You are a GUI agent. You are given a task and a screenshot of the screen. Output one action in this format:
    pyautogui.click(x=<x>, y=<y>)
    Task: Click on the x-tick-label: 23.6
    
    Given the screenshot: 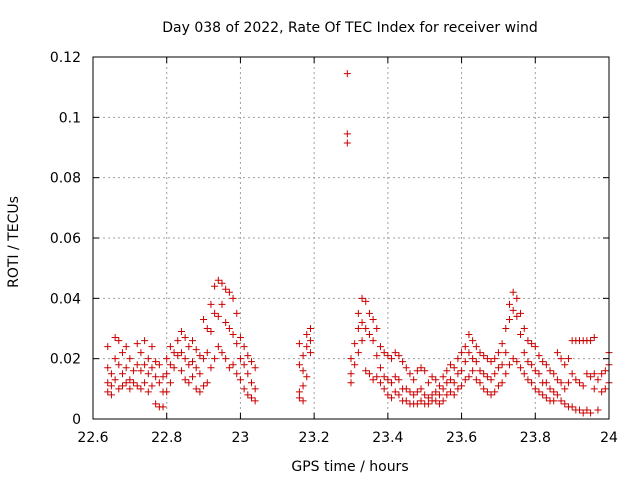 What is the action you would take?
    pyautogui.click(x=461, y=438)
    